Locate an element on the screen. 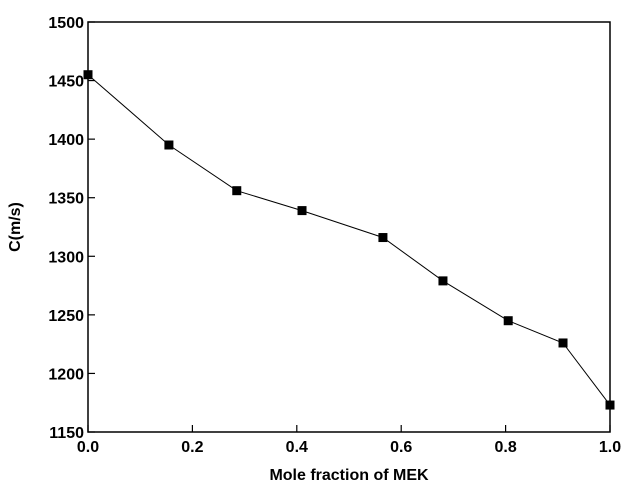  y-tick-label: 1300 is located at coordinates (66, 257).